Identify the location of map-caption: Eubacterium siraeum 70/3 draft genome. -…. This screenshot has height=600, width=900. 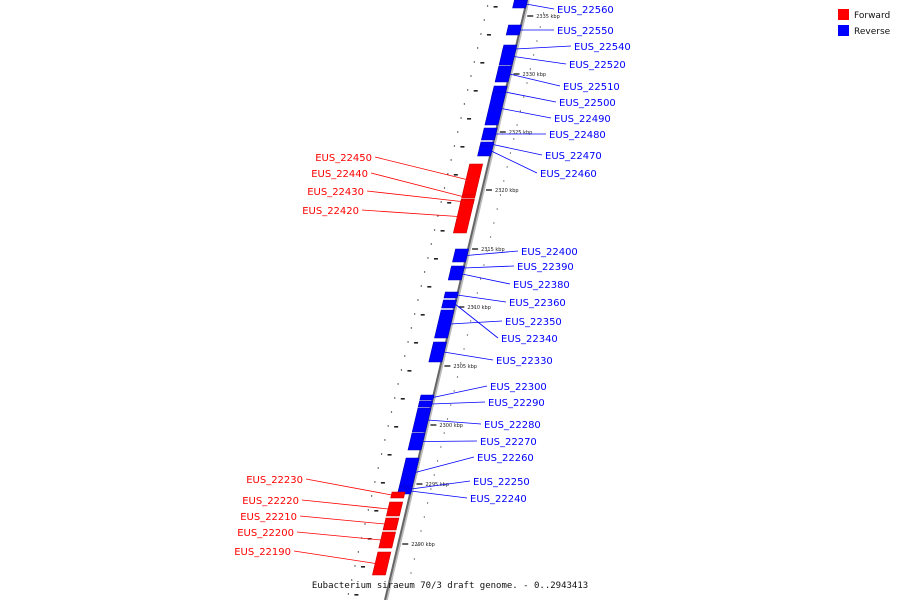
(450, 586).